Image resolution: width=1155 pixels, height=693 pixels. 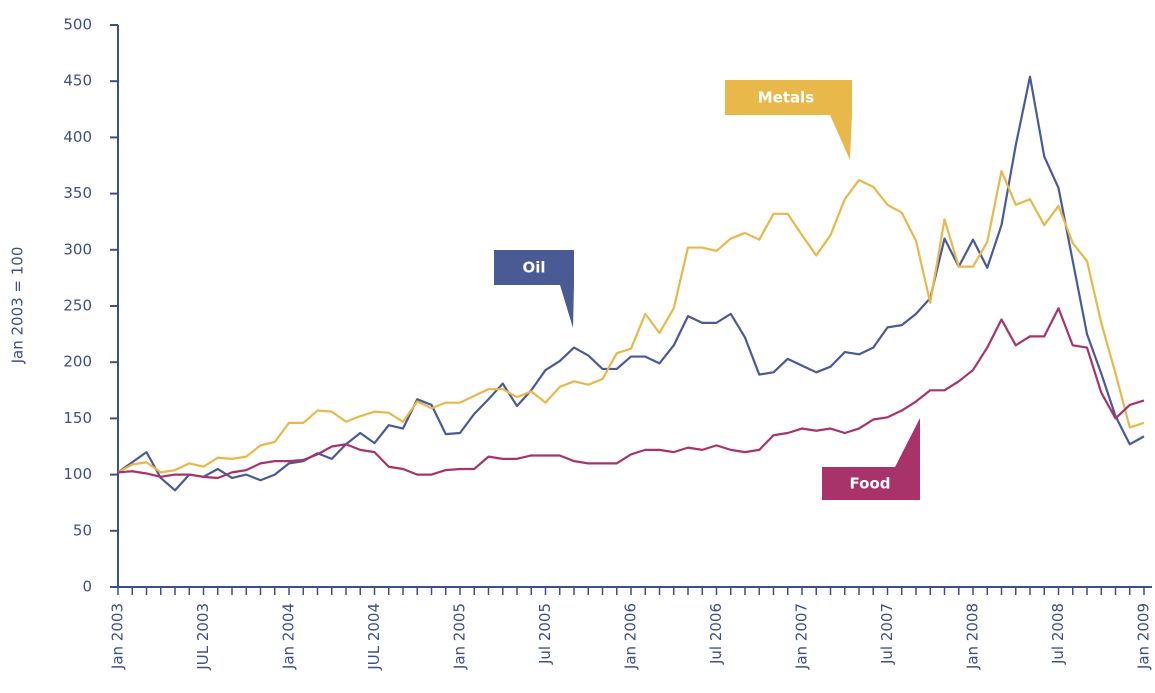 I want to click on x-tick-label: Jul 2006, so click(x=716, y=634).